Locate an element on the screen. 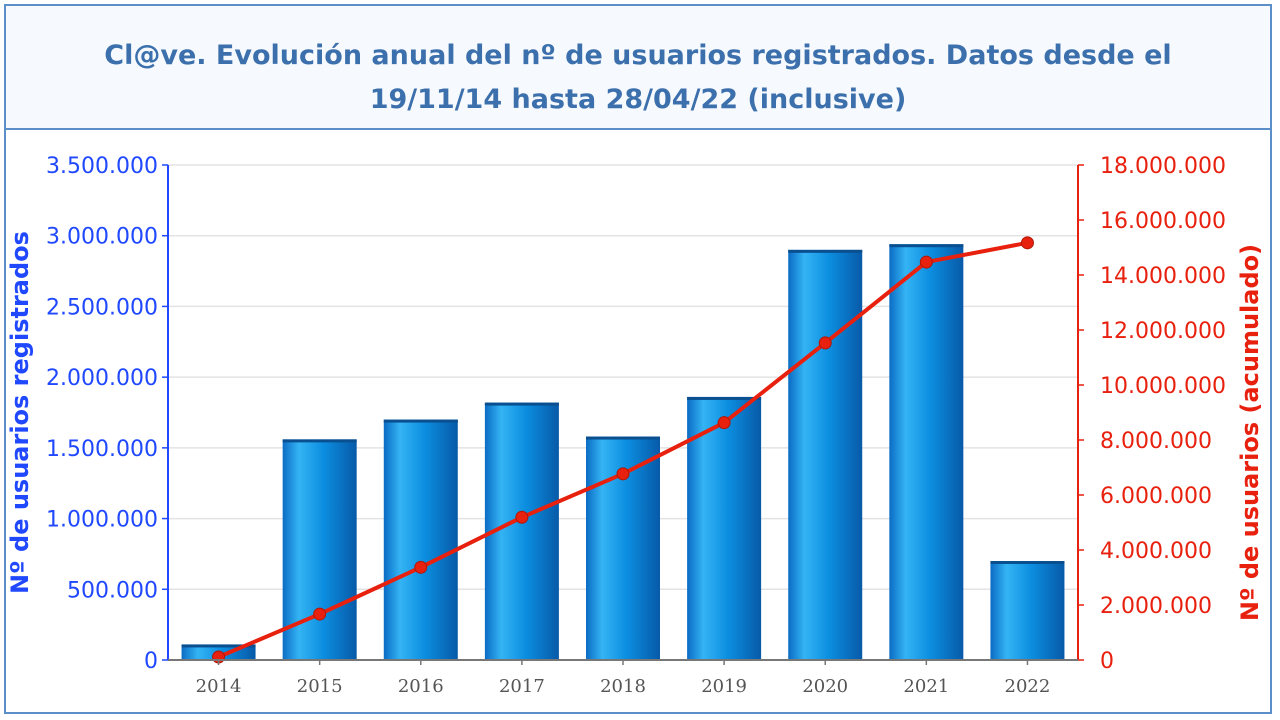 This screenshot has height=720, width=1280. y-right-tick-label: 2.000.000 is located at coordinates (1156, 606).